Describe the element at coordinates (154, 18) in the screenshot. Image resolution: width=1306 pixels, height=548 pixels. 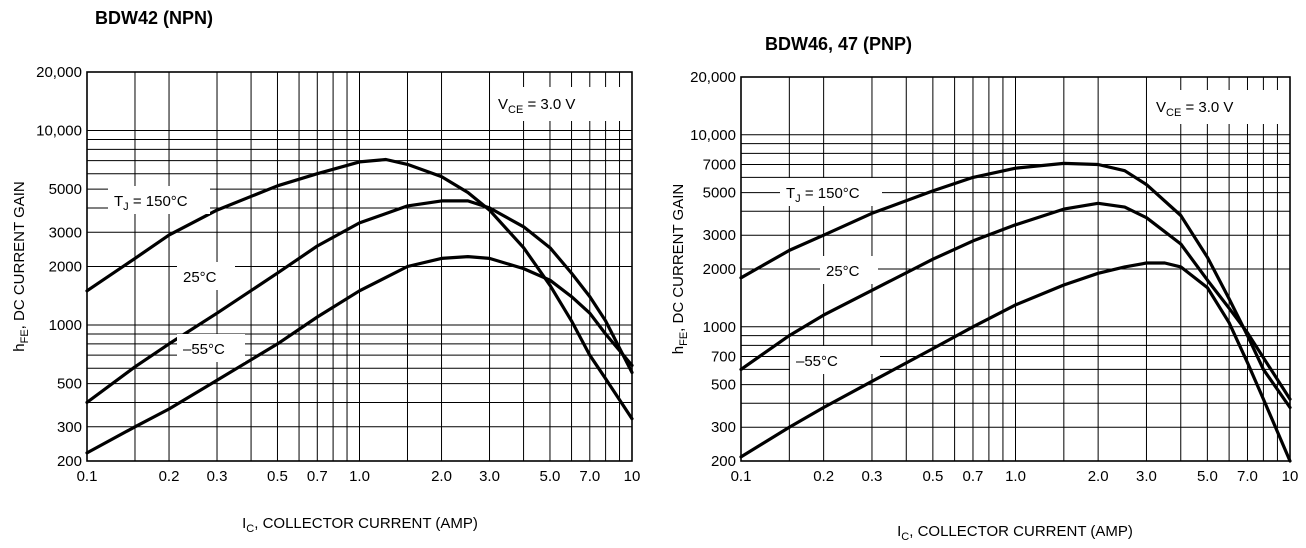
I see `chart-title: BDW42 (NPN)` at that location.